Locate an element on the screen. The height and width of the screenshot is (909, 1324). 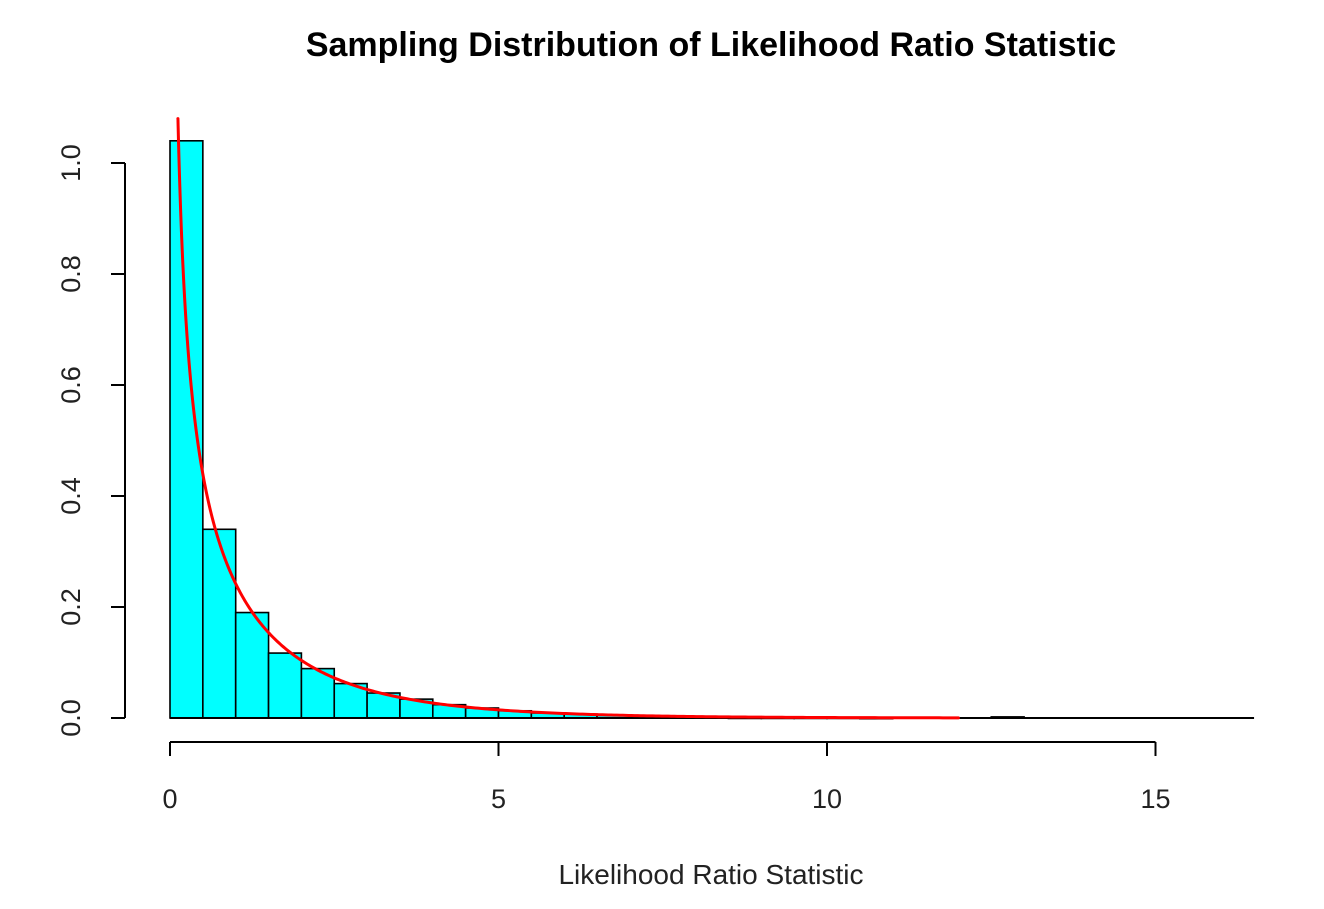
x-tick-label: 0 is located at coordinates (169, 799).